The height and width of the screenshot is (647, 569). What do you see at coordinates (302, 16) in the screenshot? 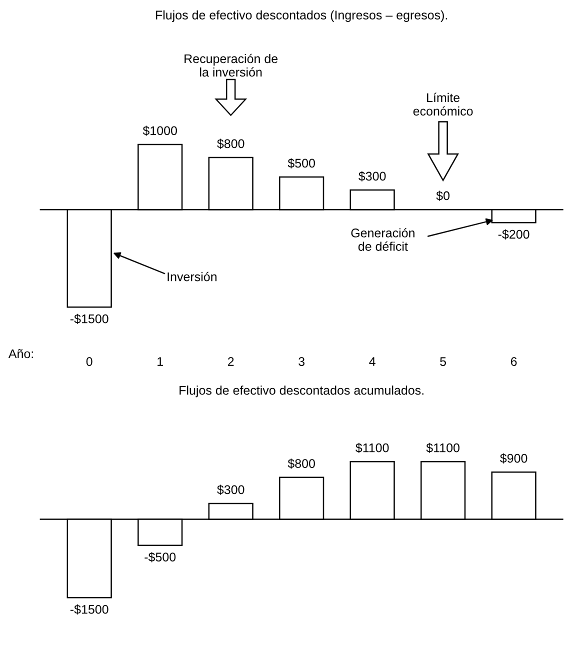
I see `chart-title: Flujos de efectivo descontados (Ingresos – egresos).` at bounding box center [302, 16].